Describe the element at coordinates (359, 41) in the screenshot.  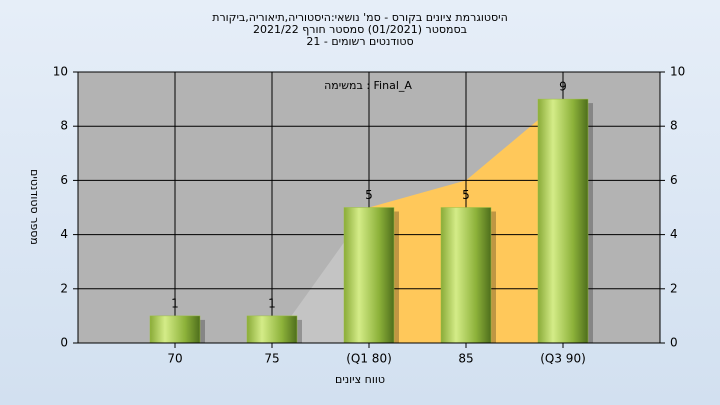
I see `chart-subtitle: סטודנטים רשומים - 21` at that location.